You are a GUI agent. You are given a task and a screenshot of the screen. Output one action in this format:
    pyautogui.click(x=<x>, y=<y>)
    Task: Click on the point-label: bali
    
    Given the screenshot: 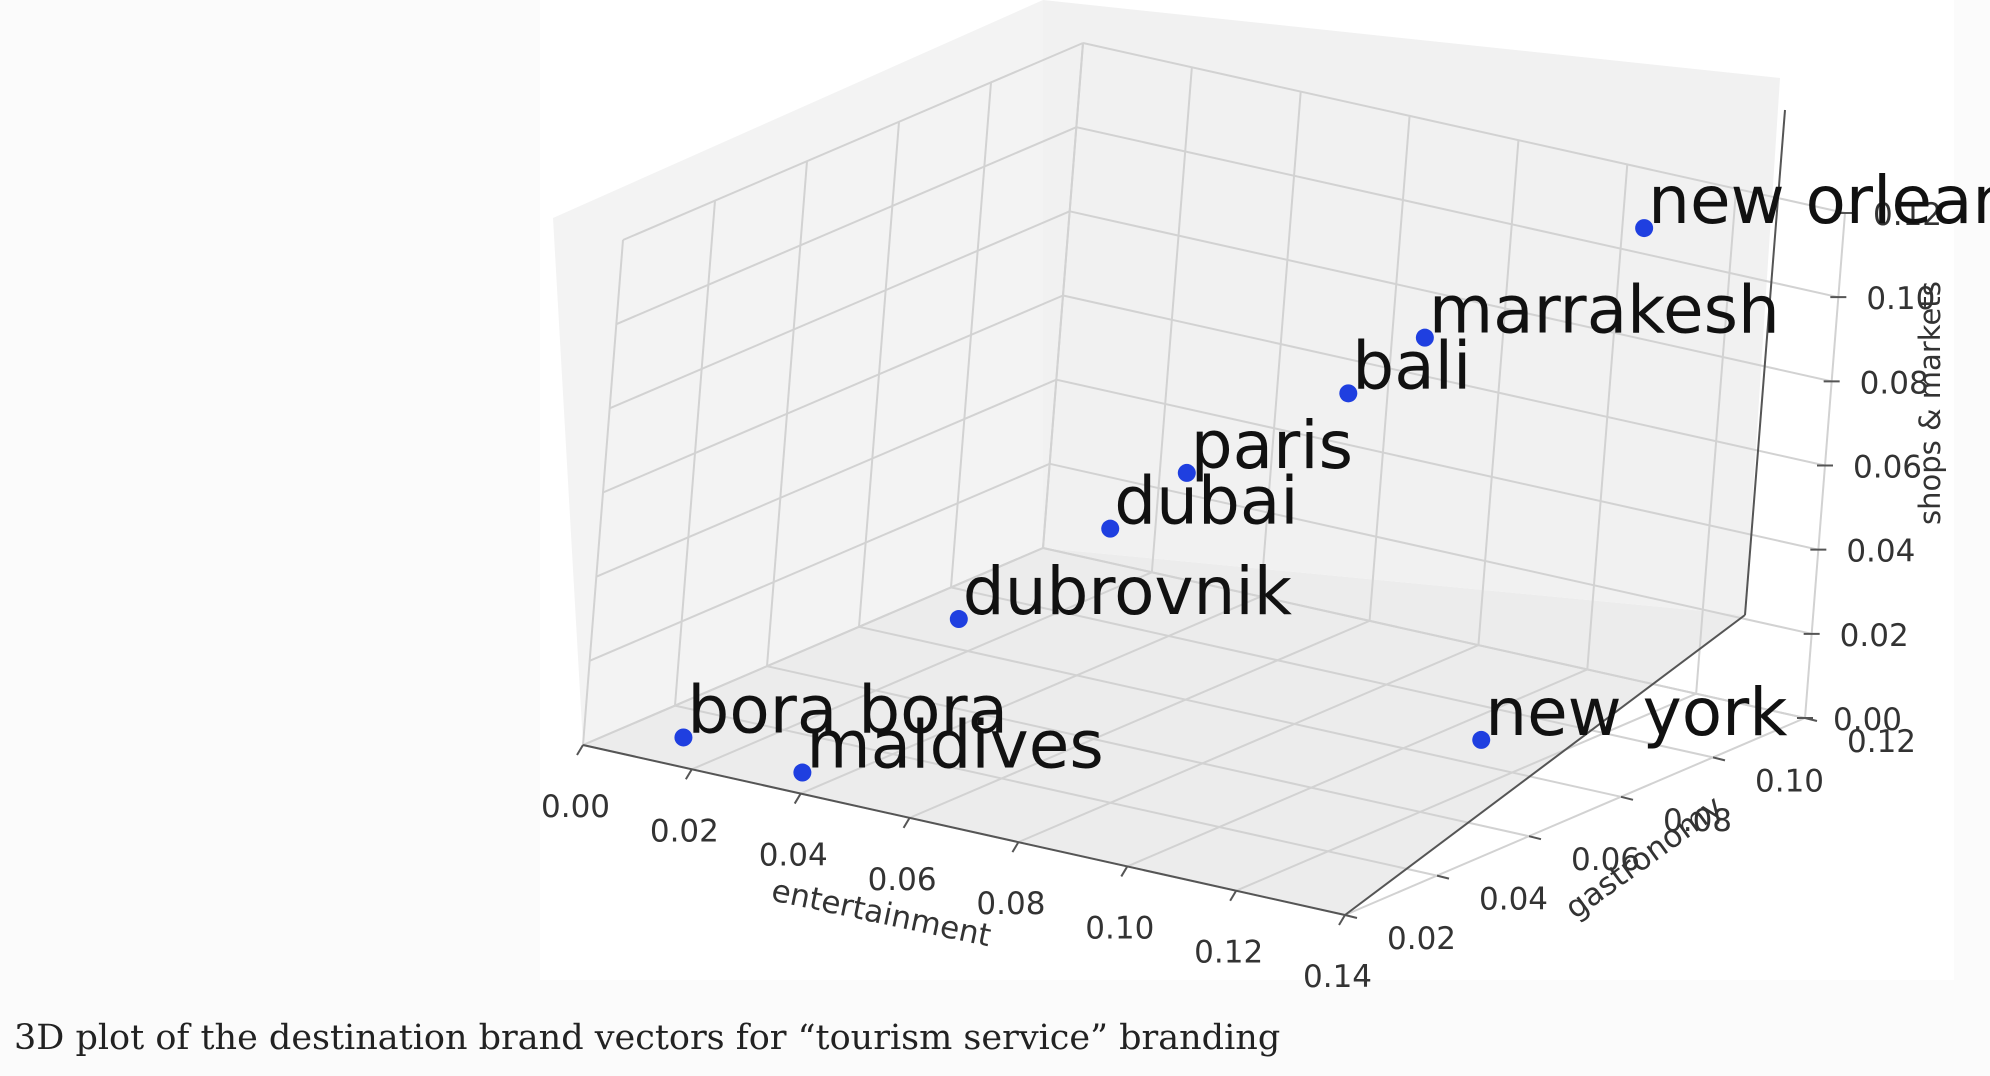 What is the action you would take?
    pyautogui.click(x=1411, y=365)
    